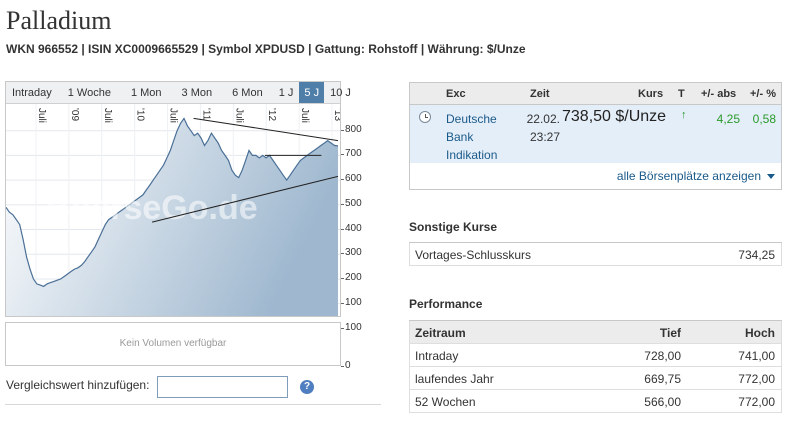 Image resolution: width=791 pixels, height=428 pixels. What do you see at coordinates (351, 129) in the screenshot?
I see `y-tick-label: 800` at bounding box center [351, 129].